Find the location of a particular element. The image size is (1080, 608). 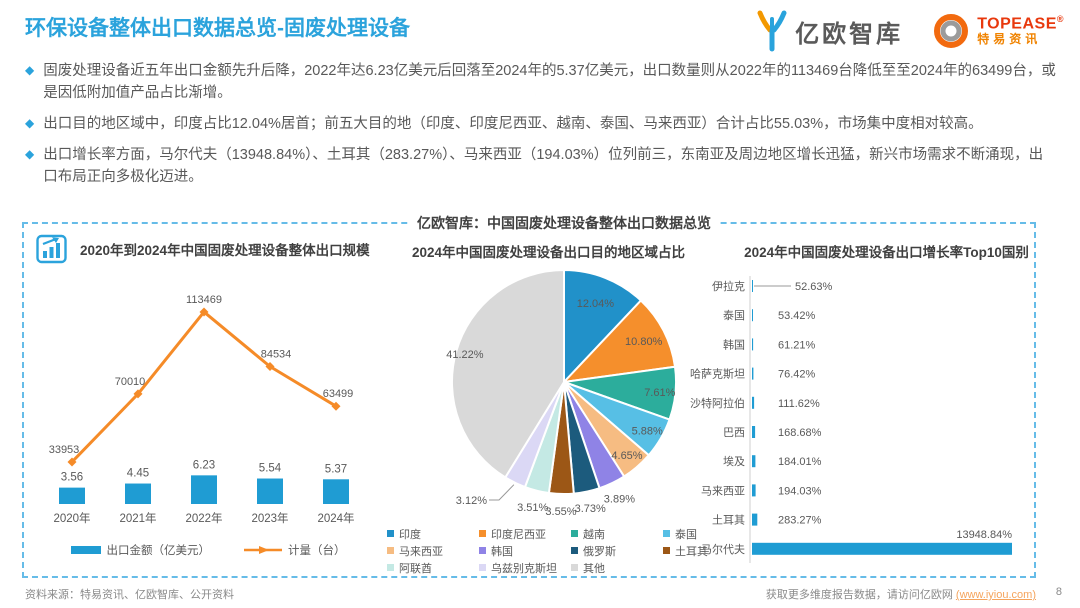

pie-legend-item-2: 越南 is located at coordinates (617, 533).